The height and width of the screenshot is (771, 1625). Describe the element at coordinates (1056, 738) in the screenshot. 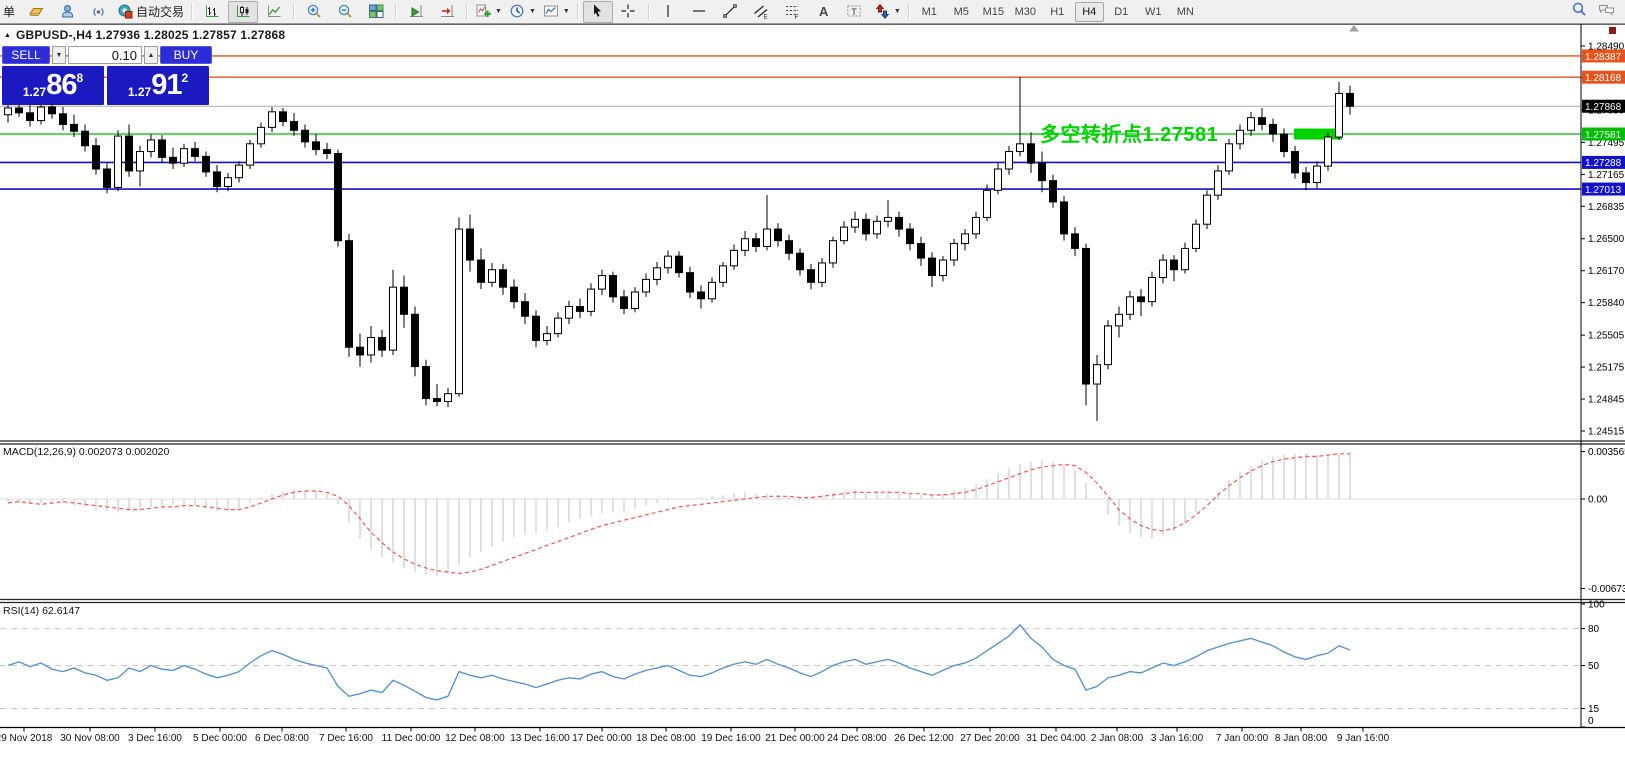

I see `time-axis-label: 31 Dec 04:00` at that location.